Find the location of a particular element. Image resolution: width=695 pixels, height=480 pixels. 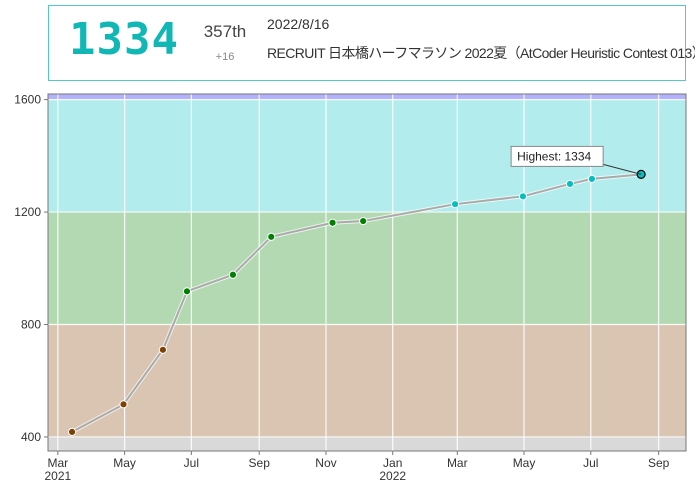

tooltip-text: Highest: 1334 is located at coordinates (554, 156).